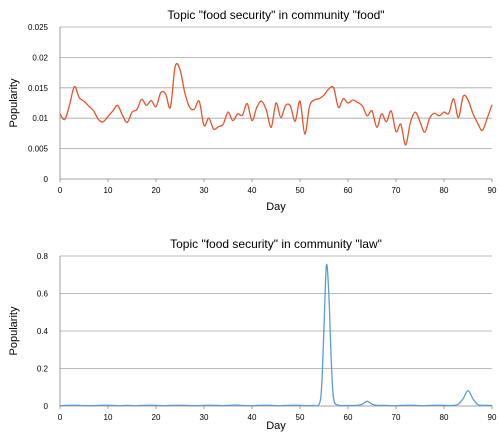  I want to click on y-tick-label: 0.2, so click(43, 369).